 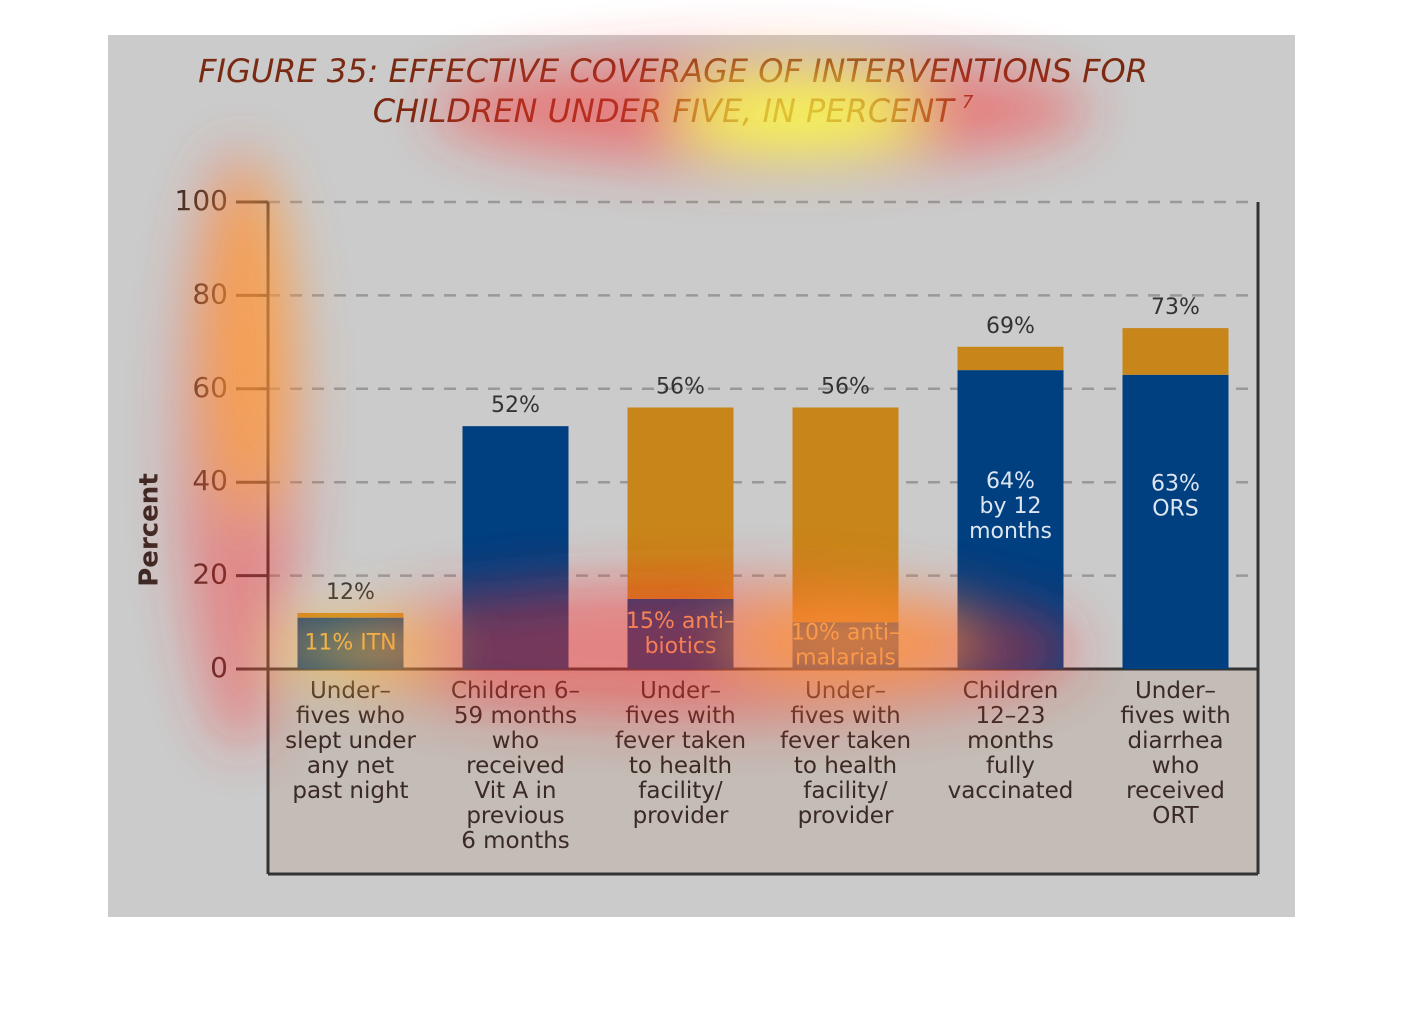 What do you see at coordinates (1010, 326) in the screenshot?
I see `total-label: 69%` at bounding box center [1010, 326].